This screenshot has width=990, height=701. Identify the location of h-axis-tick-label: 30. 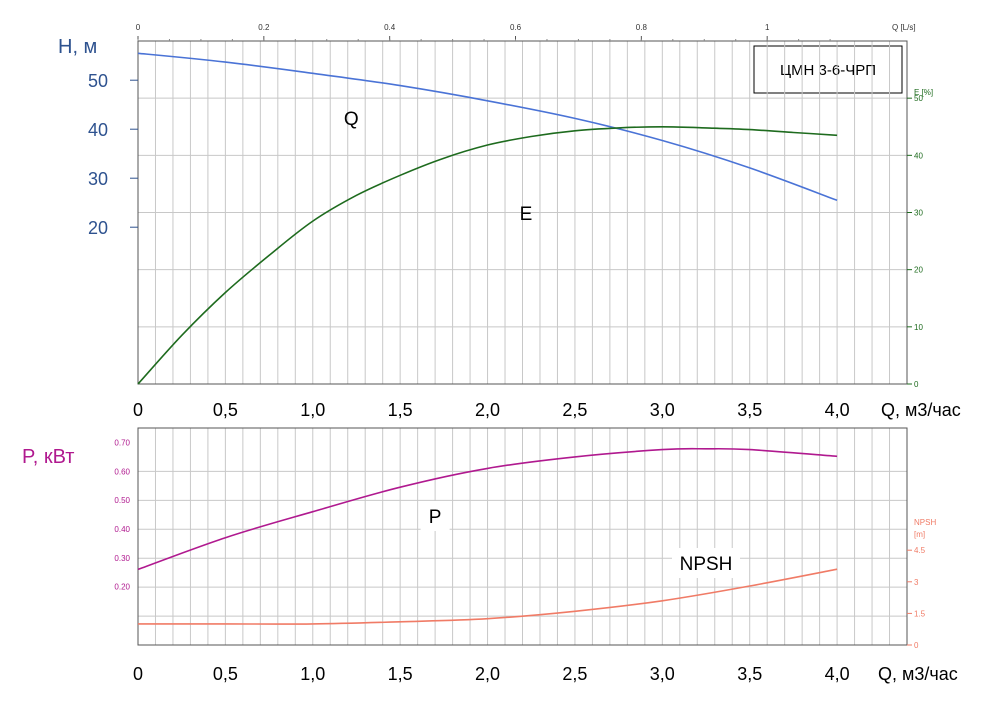
(98, 179).